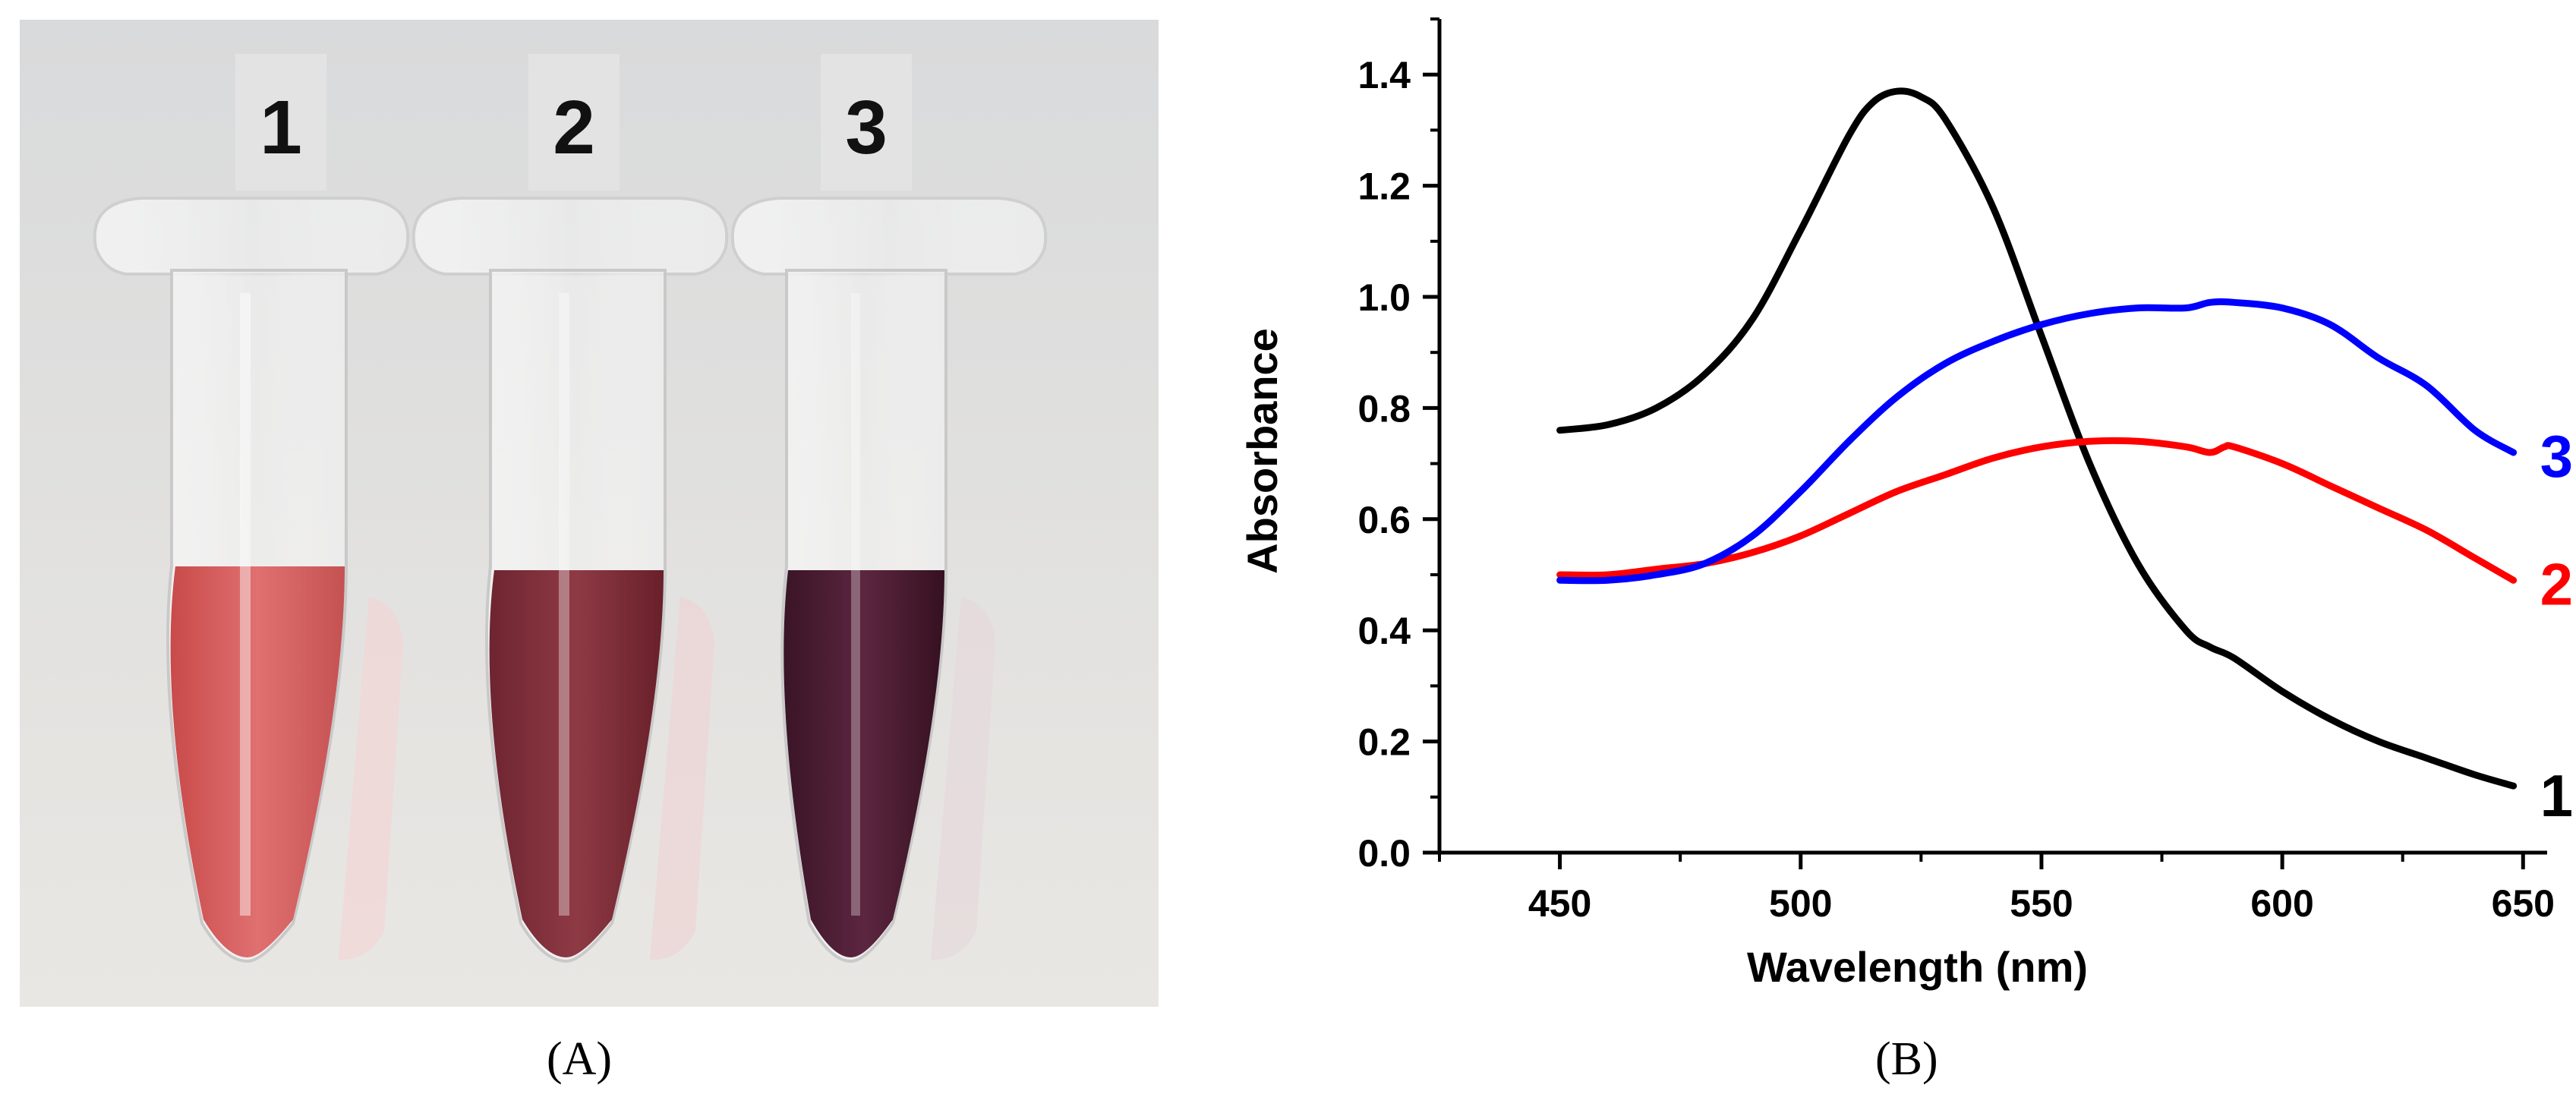 This screenshot has height=1110, width=2576. Describe the element at coordinates (1800, 903) in the screenshot. I see `x-tick-label: 500` at that location.